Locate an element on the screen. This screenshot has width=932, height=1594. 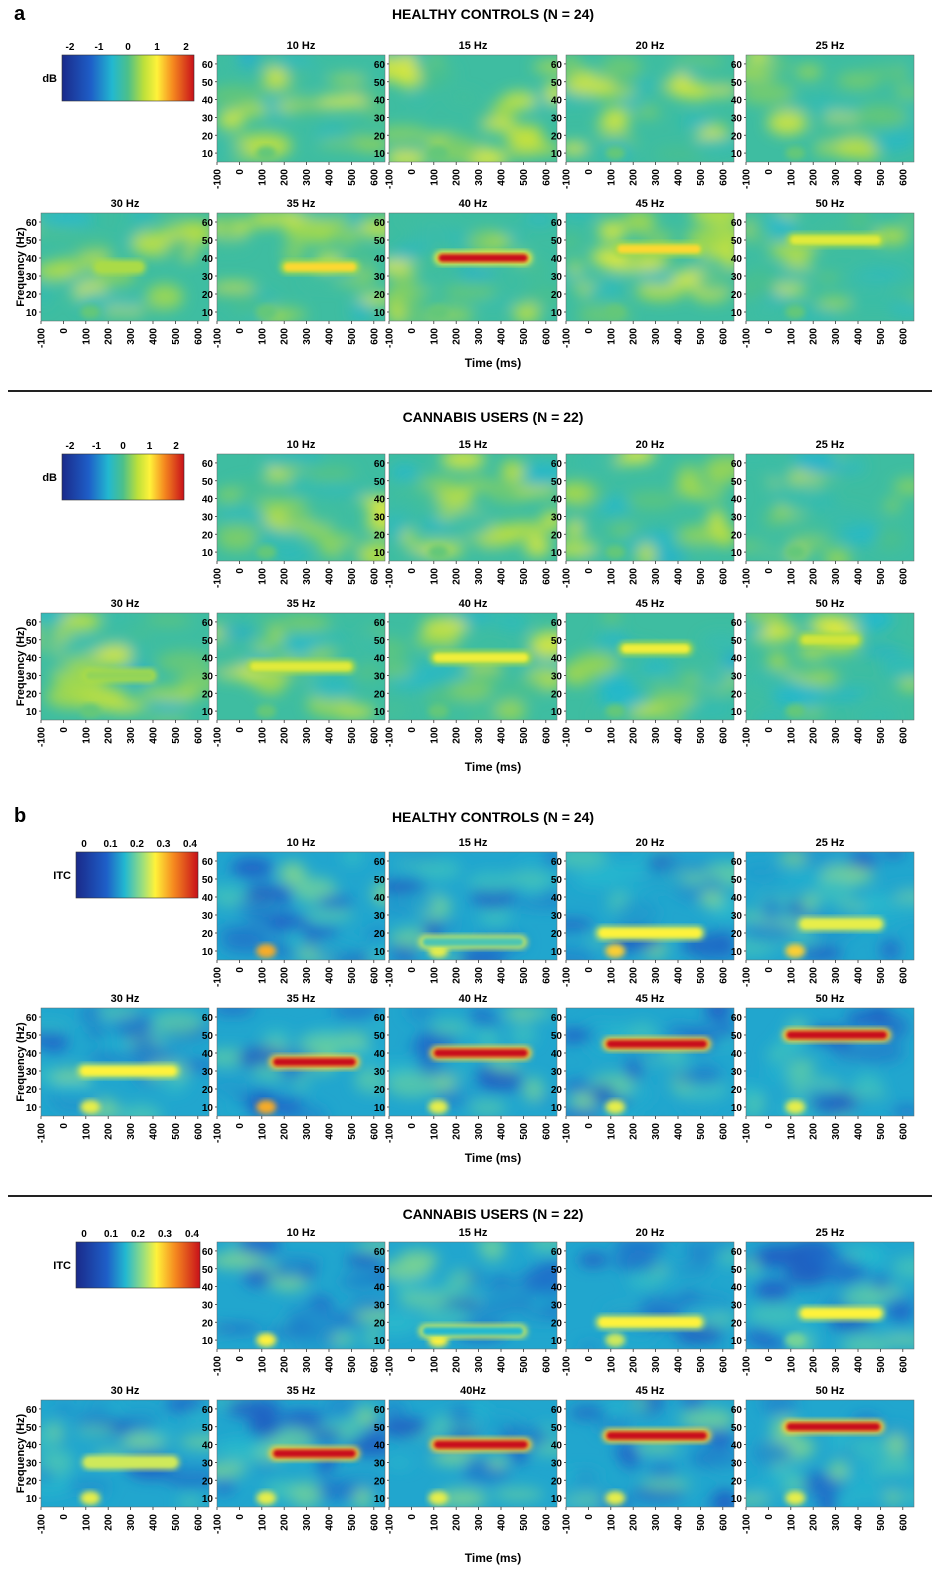
colorbar-tick-label: 0 is located at coordinates (84, 844).